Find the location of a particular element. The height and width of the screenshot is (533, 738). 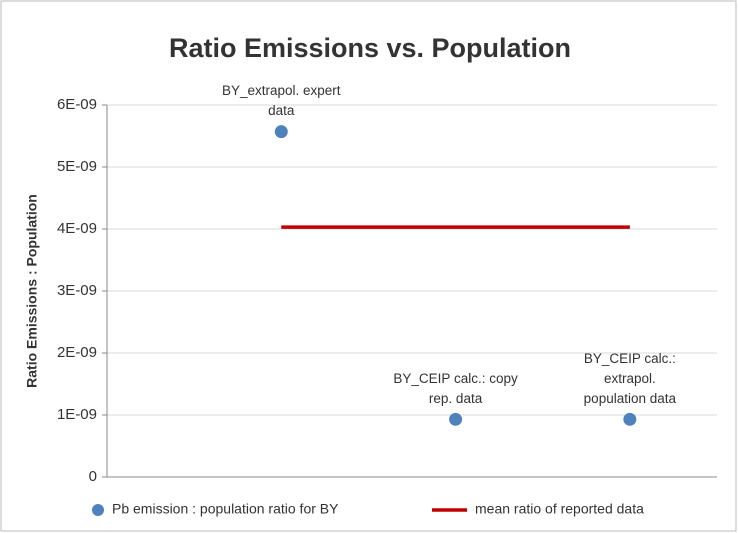

point-label: population data is located at coordinates (630, 398).